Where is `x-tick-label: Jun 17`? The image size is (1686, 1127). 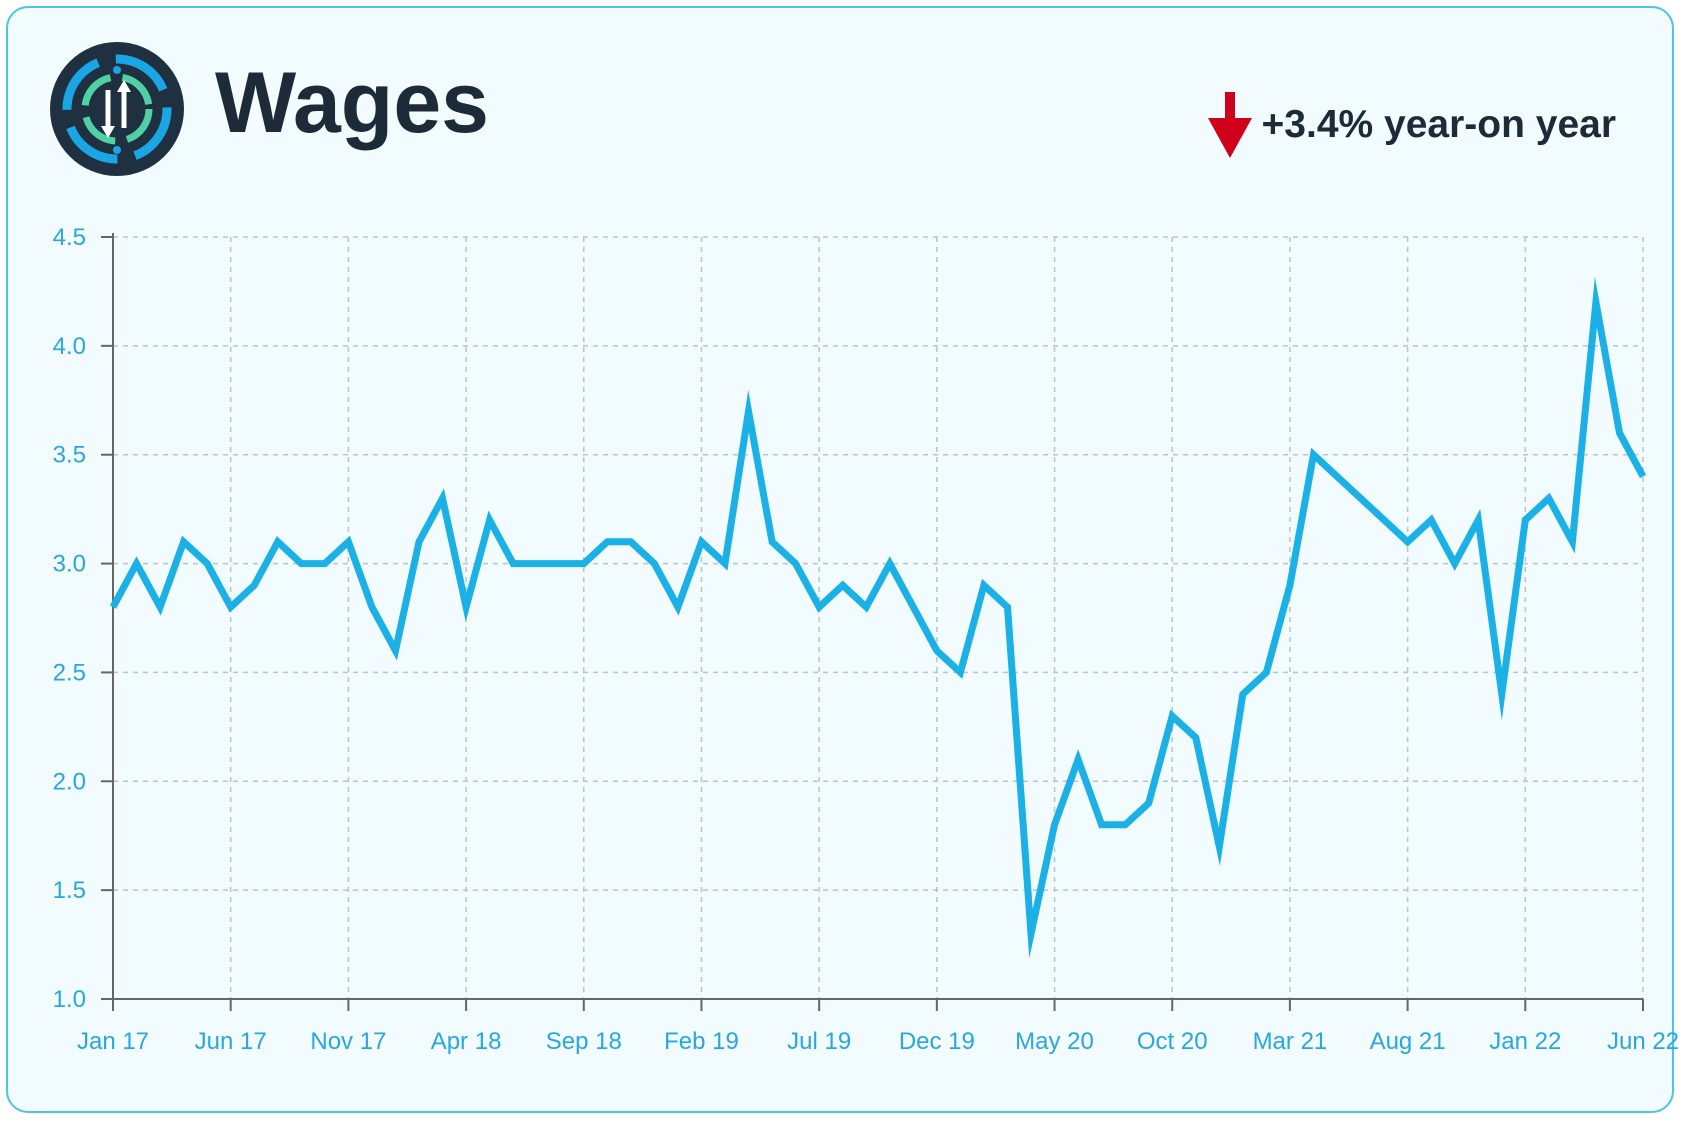 x-tick-label: Jun 17 is located at coordinates (231, 1041).